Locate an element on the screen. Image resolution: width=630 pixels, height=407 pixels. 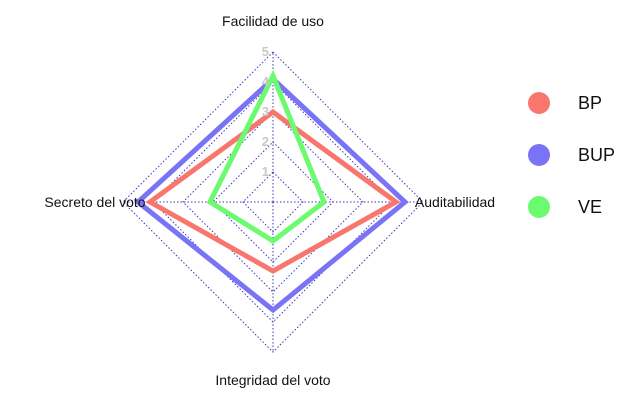
tick-label-3: 3 is located at coordinates (265, 111).